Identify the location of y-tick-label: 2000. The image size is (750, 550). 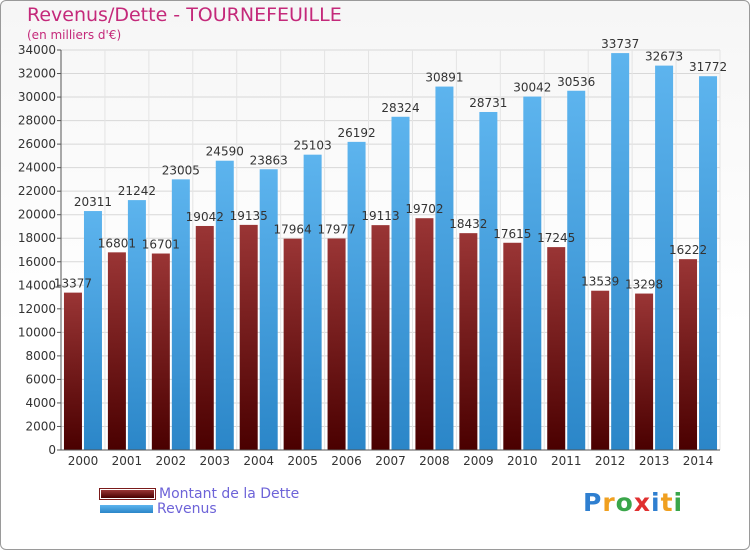
(40, 426).